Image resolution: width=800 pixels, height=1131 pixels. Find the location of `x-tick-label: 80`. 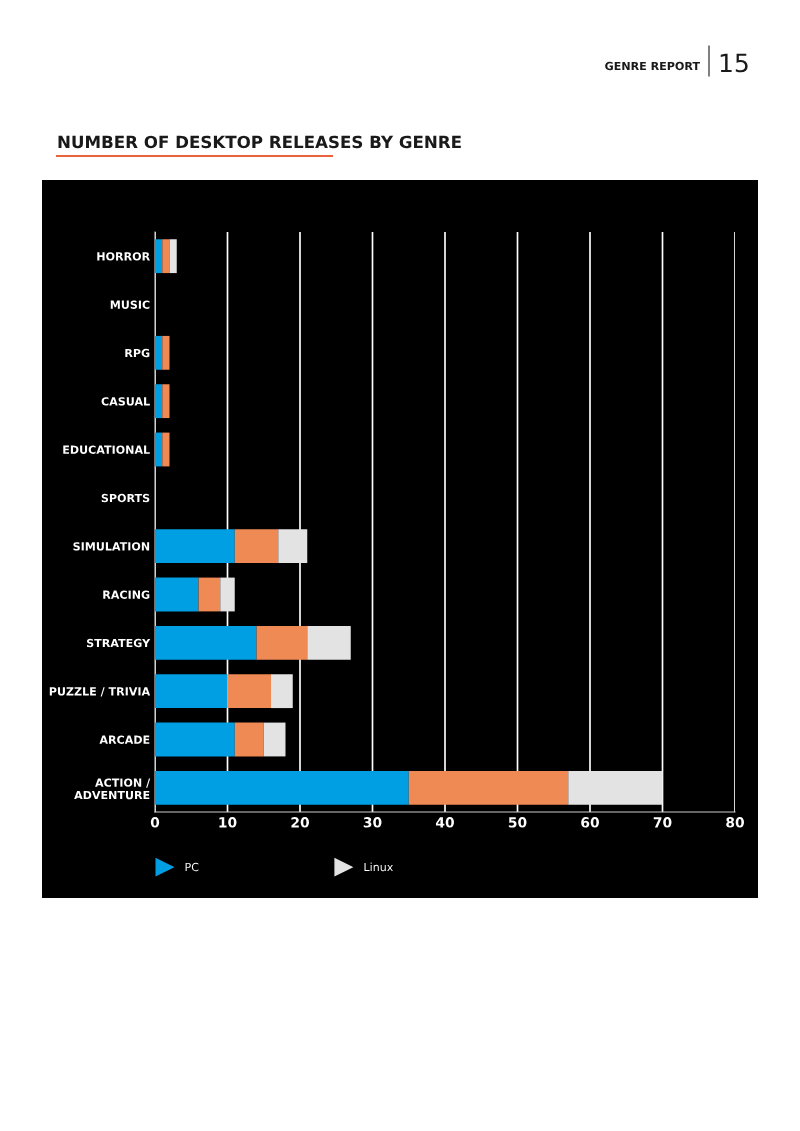

x-tick-label: 80 is located at coordinates (735, 822).